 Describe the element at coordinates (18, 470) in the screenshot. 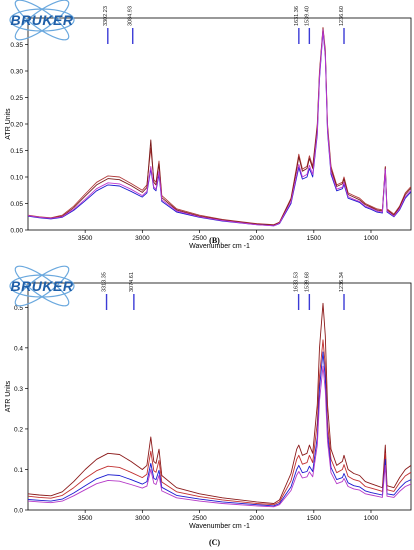

I see `y-tick-label: 0.1` at that location.